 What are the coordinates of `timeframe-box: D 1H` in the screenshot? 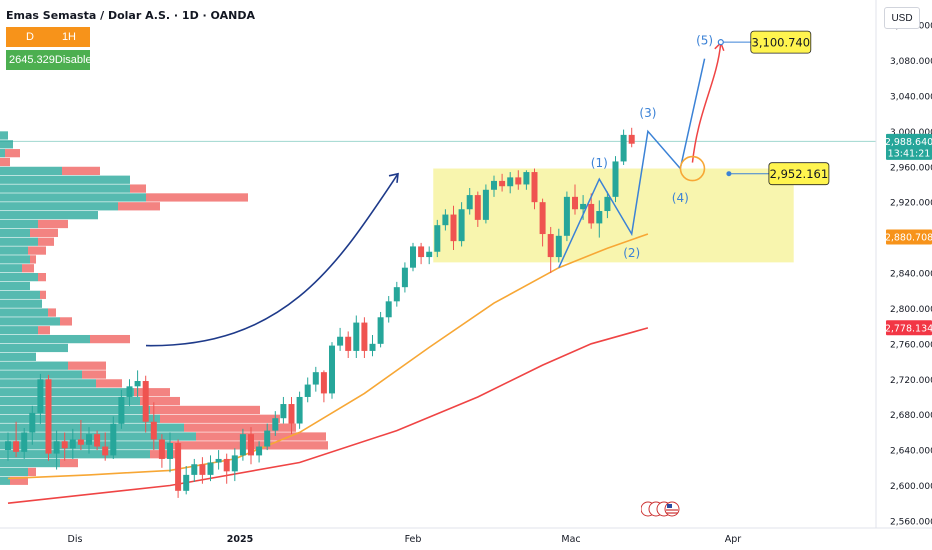 It's located at (48, 37).